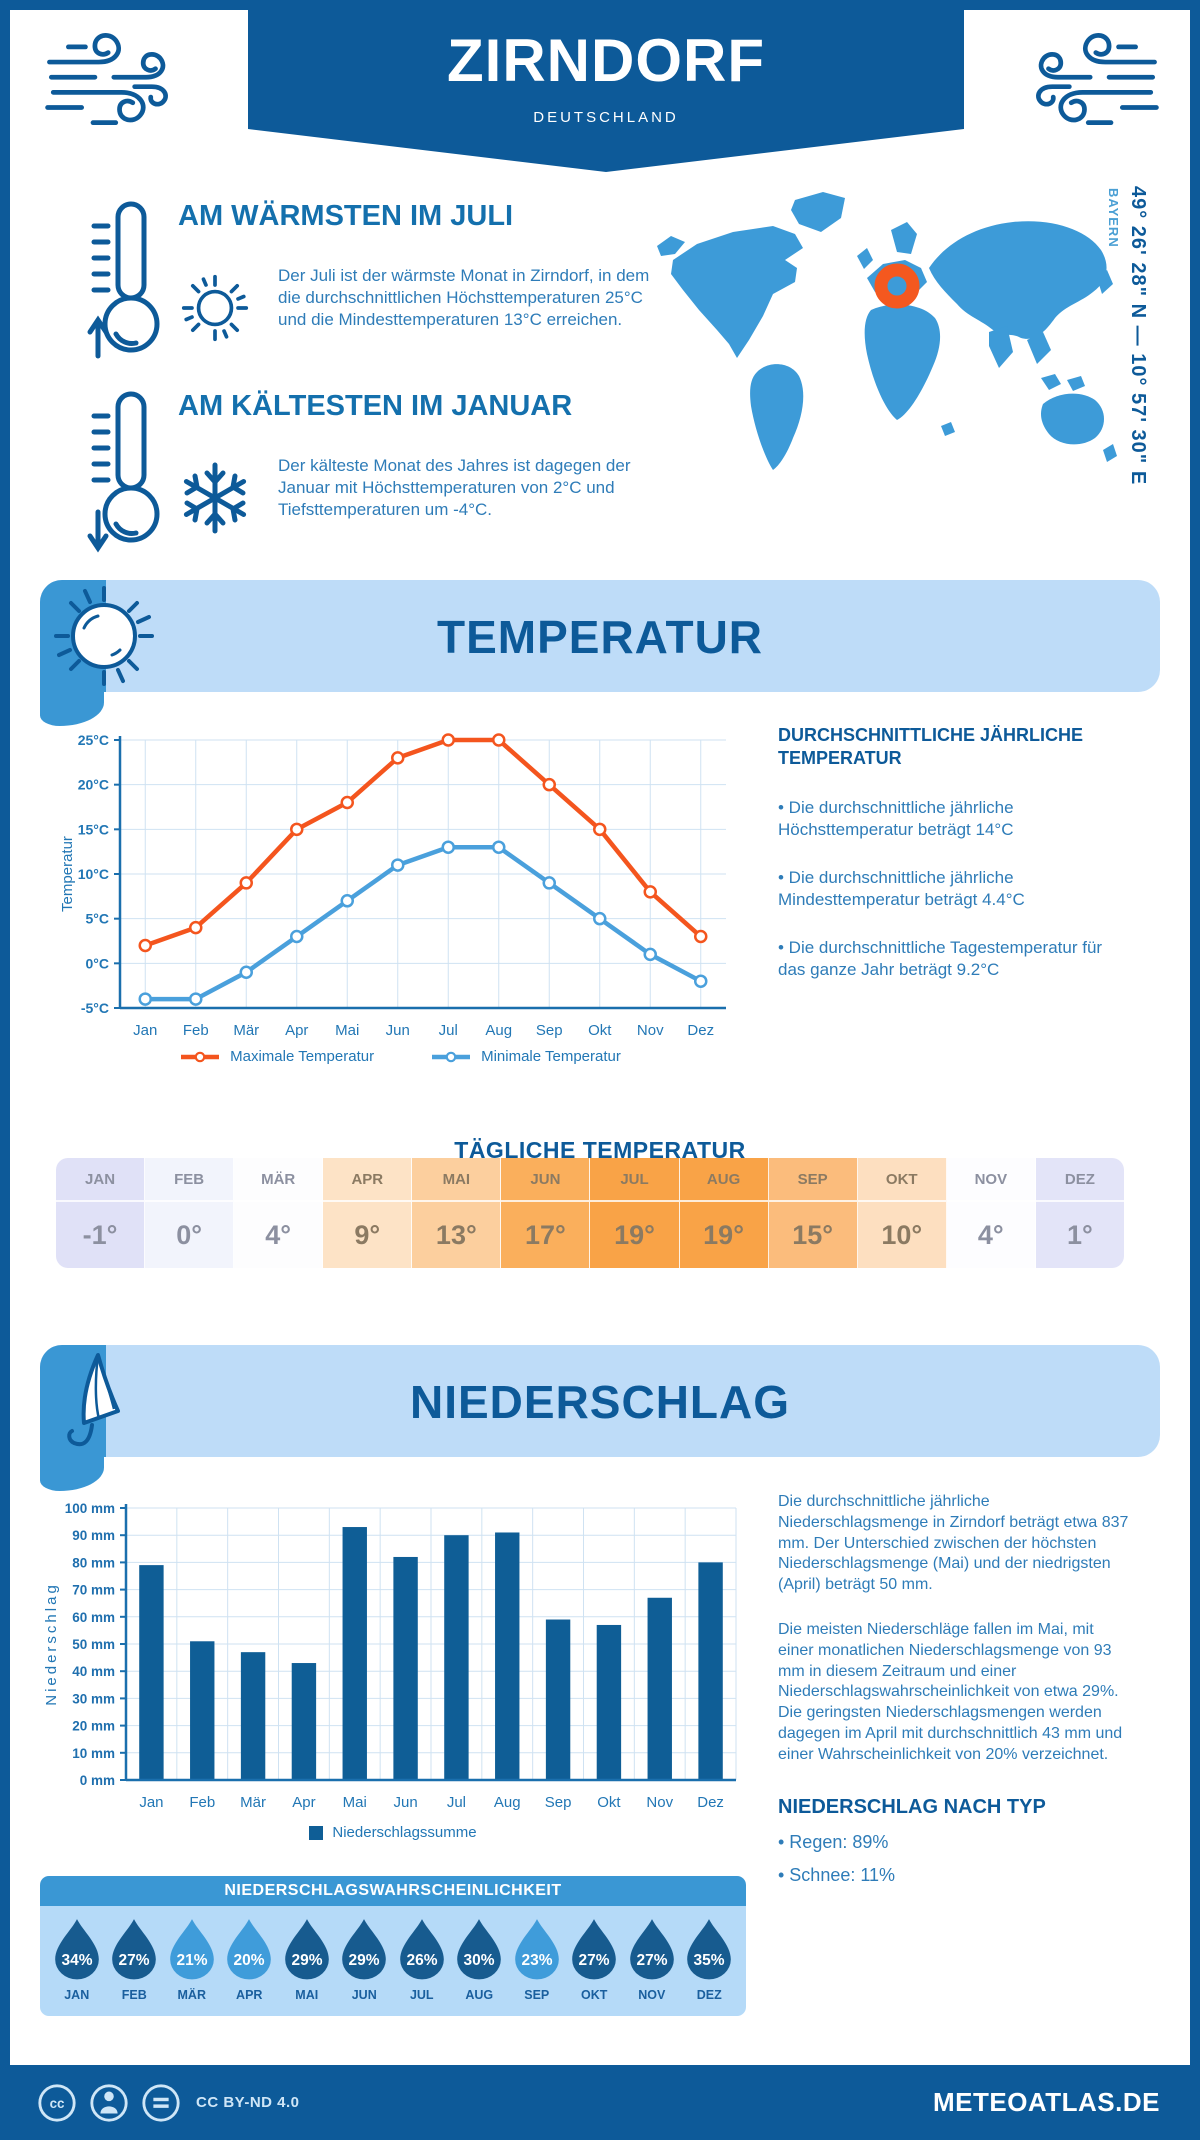 The width and height of the screenshot is (1200, 2140). What do you see at coordinates (307, 1995) in the screenshot?
I see `drop-month-label: MAI` at bounding box center [307, 1995].